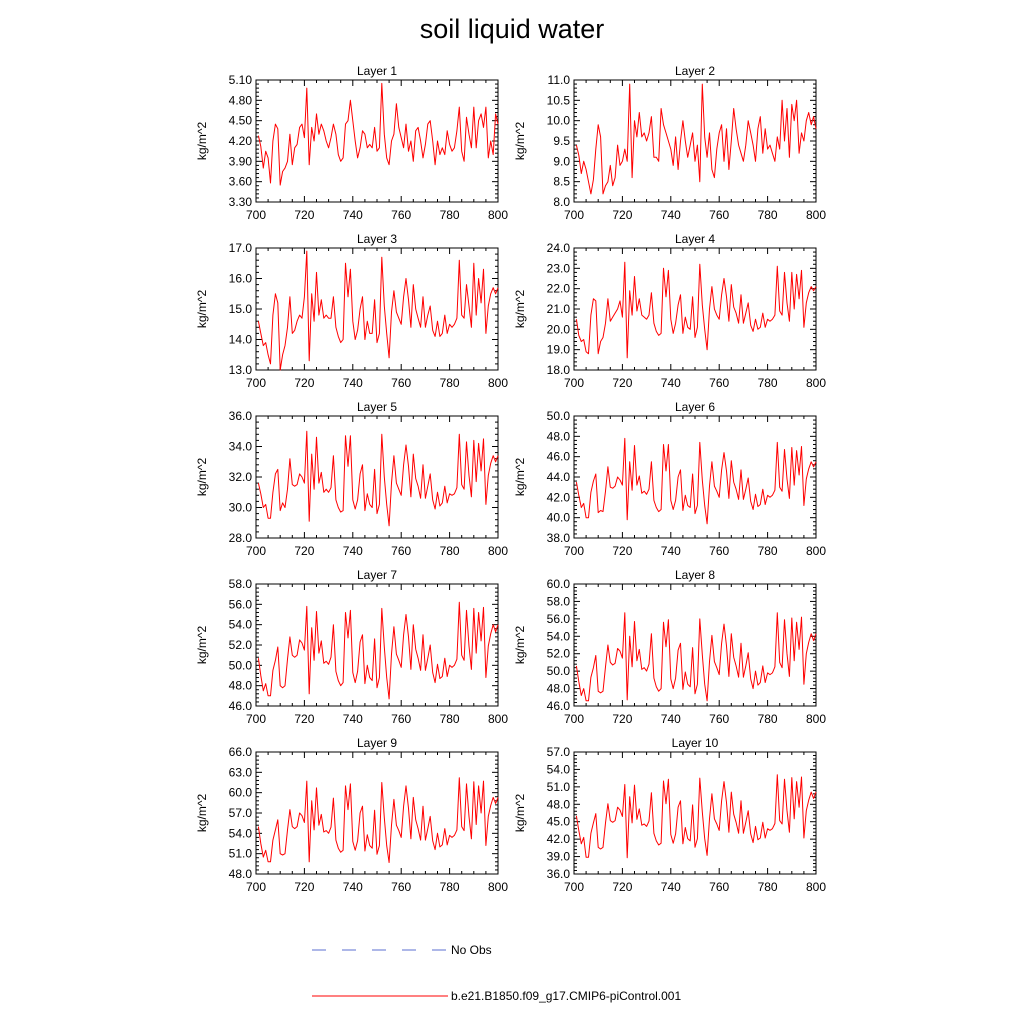 The image size is (1024, 1024). I want to click on y-tick-label: 3.60, so click(241, 182).